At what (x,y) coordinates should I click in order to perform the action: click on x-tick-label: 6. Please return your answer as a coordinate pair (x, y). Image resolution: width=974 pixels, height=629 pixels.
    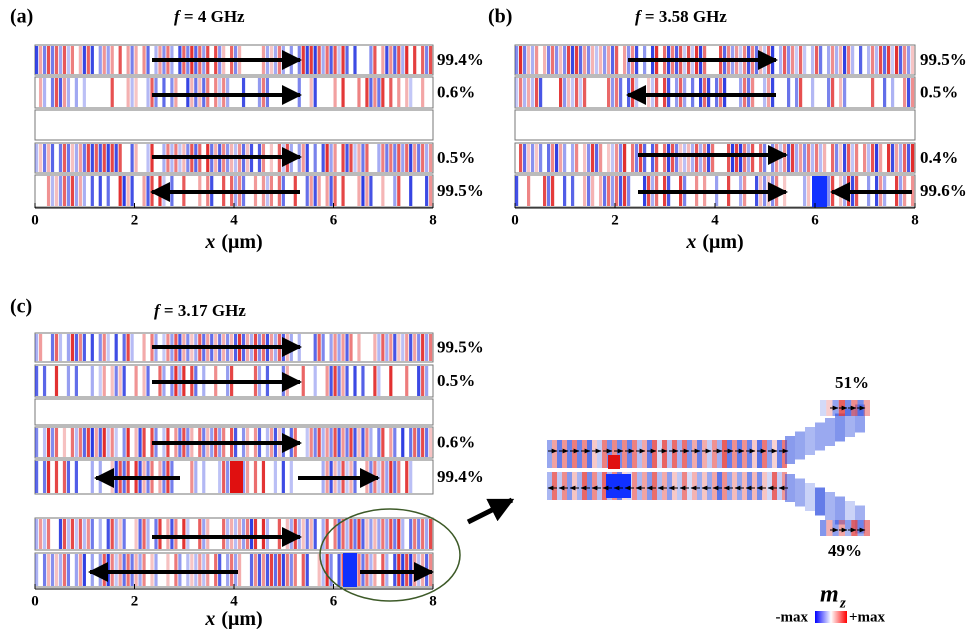
    Looking at the image, I should click on (334, 220).